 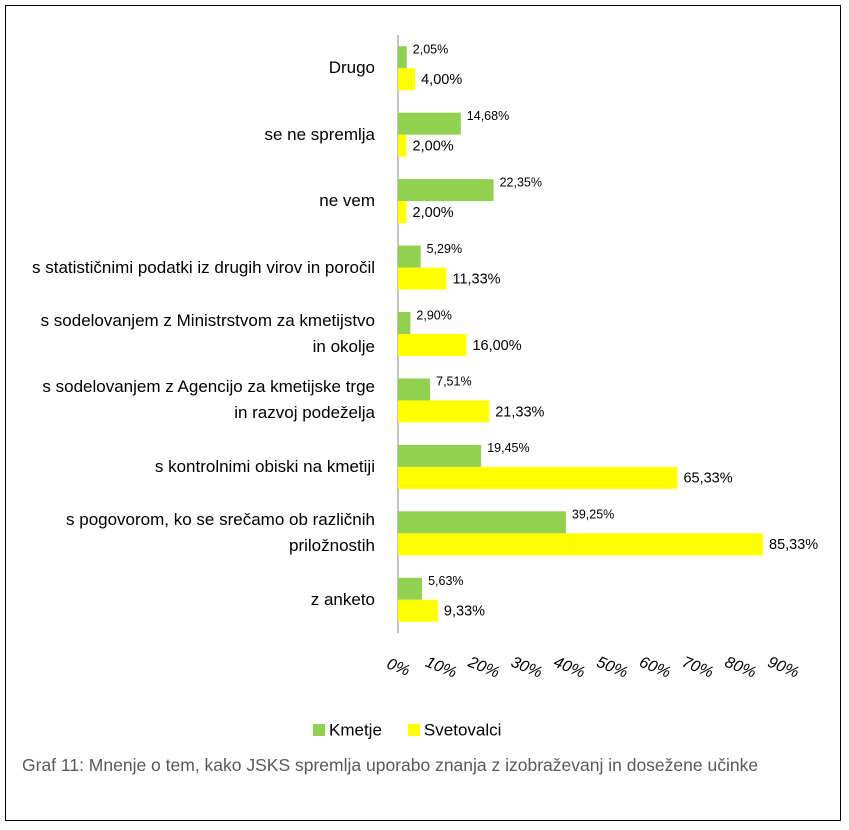 I want to click on value-label: 21,33%, so click(x=519, y=412).